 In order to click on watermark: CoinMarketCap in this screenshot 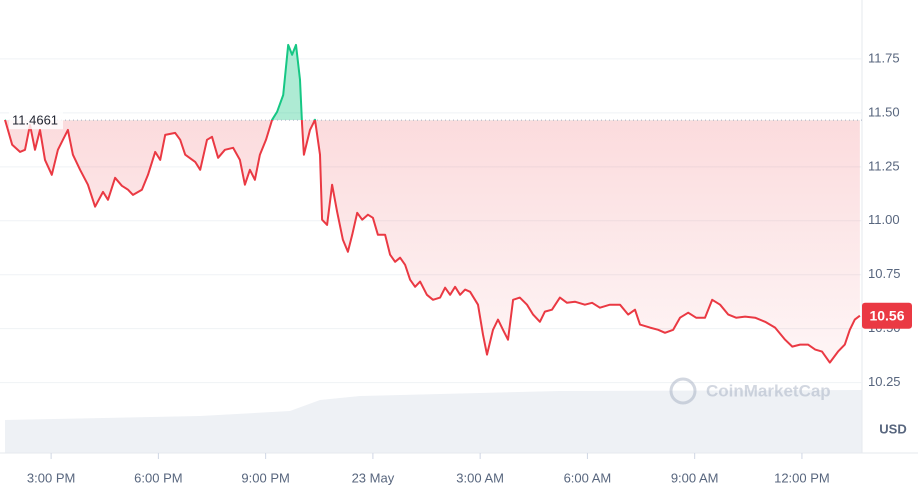, I will do `click(750, 391)`.